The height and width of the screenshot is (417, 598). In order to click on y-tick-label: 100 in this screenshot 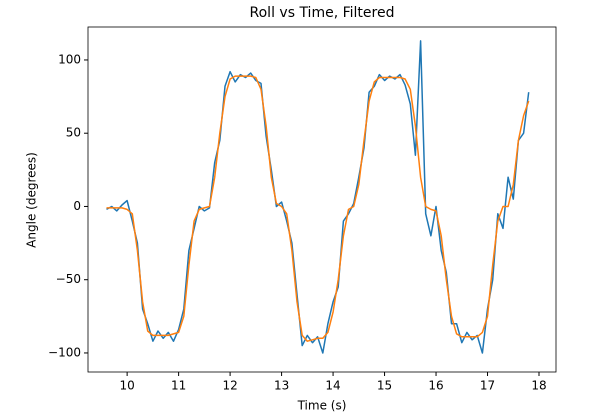, I will do `click(69, 59)`.